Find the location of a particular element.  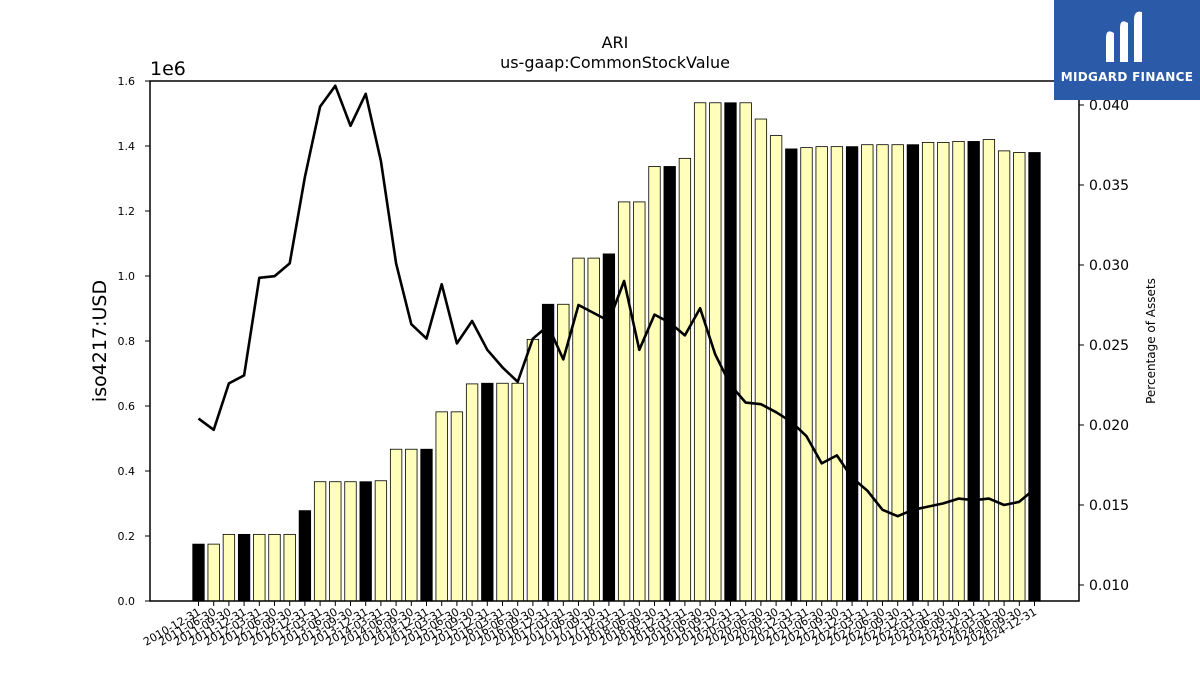

y-tick-label: 1.6 is located at coordinates (127, 81).